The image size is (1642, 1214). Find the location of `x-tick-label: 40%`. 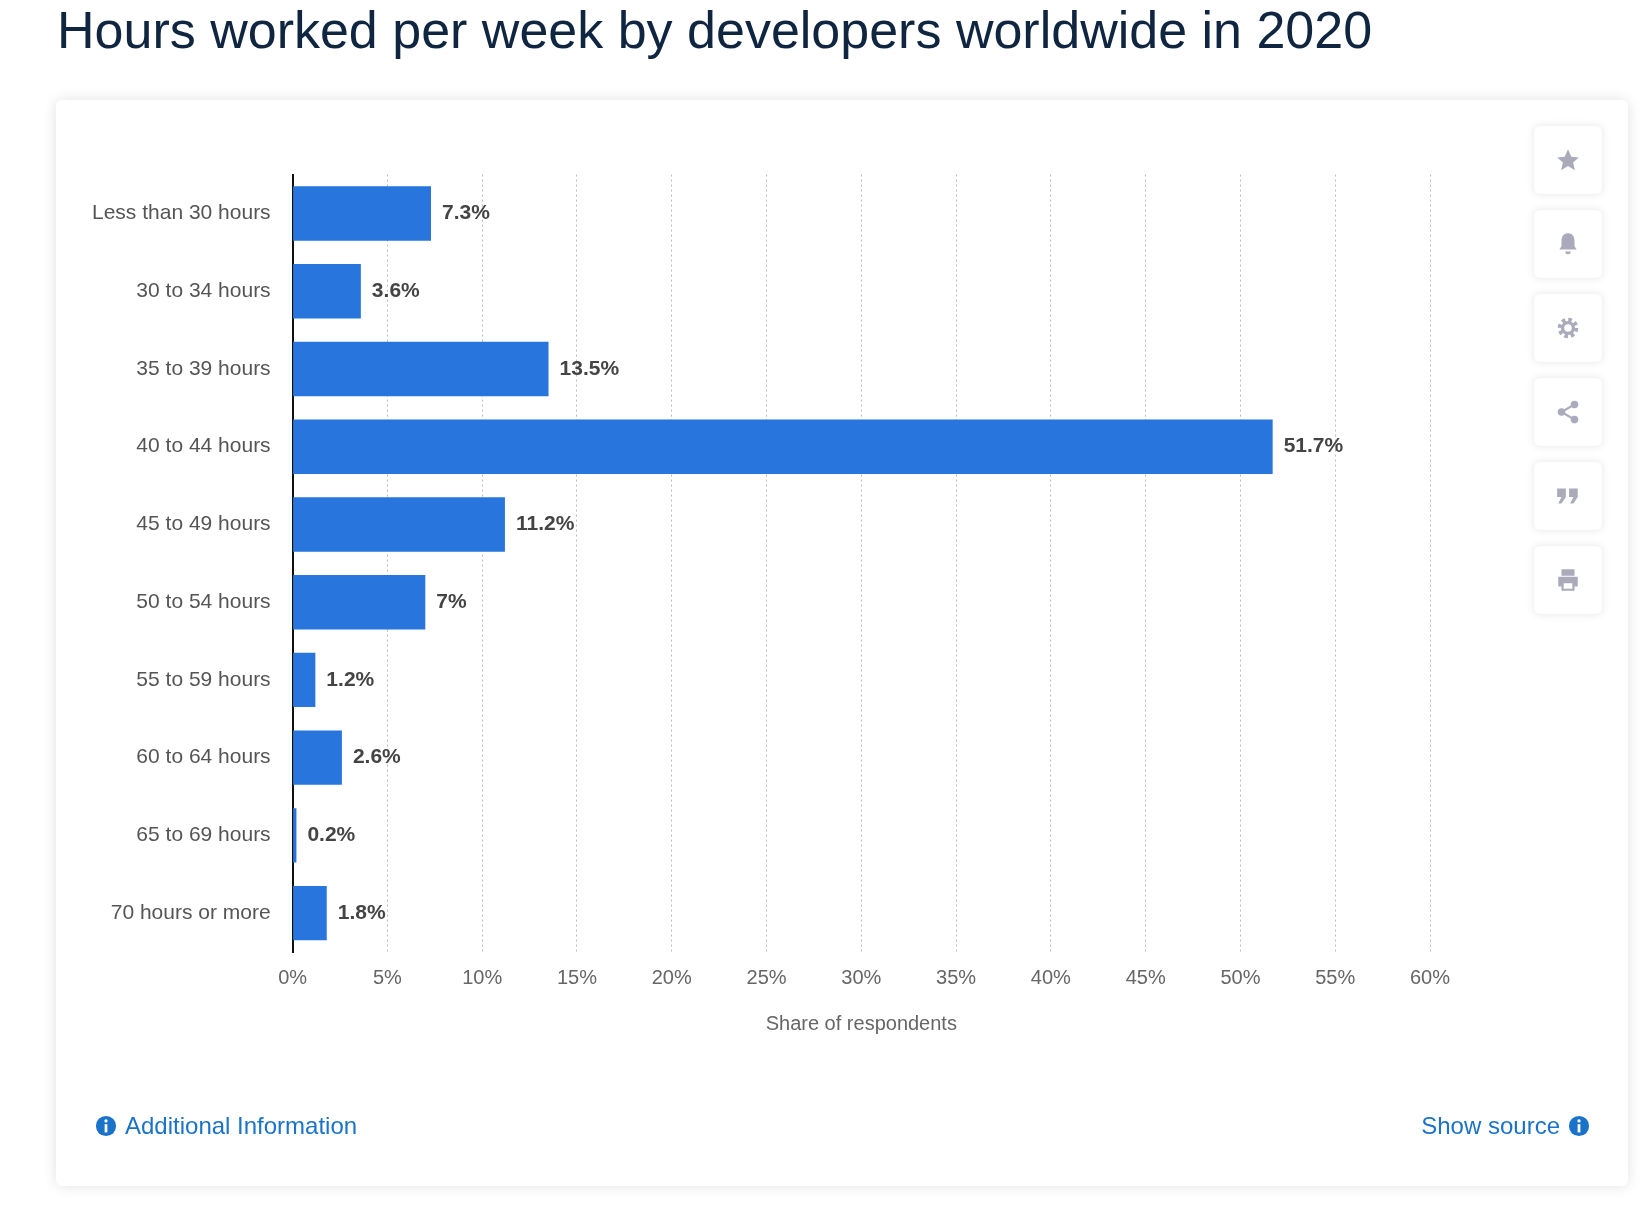

x-tick-label: 40% is located at coordinates (1051, 976).